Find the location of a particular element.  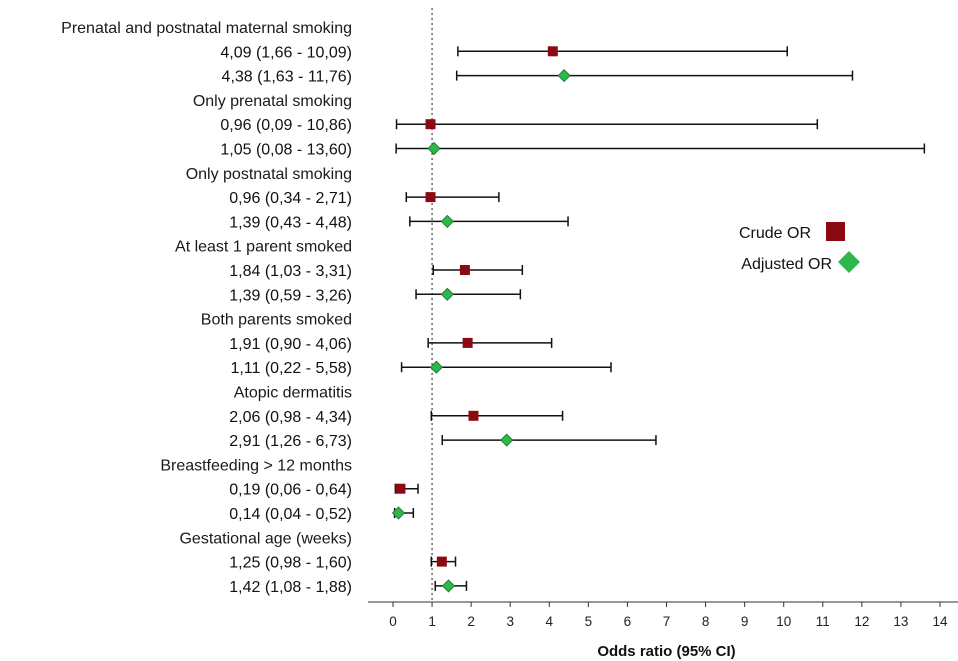

estimate-label: 0,14 (0,04 - 0,52) is located at coordinates (290, 514).